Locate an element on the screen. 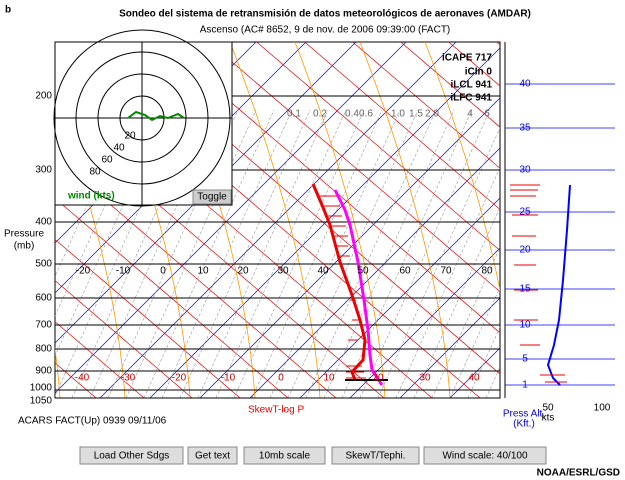 The height and width of the screenshot is (480, 625). label: Get text is located at coordinates (212, 456).